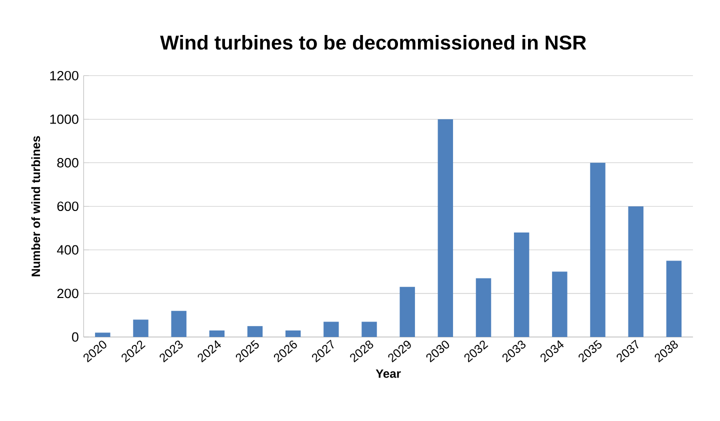 The image size is (720, 421). I want to click on y-tick-label: 200, so click(67, 293).